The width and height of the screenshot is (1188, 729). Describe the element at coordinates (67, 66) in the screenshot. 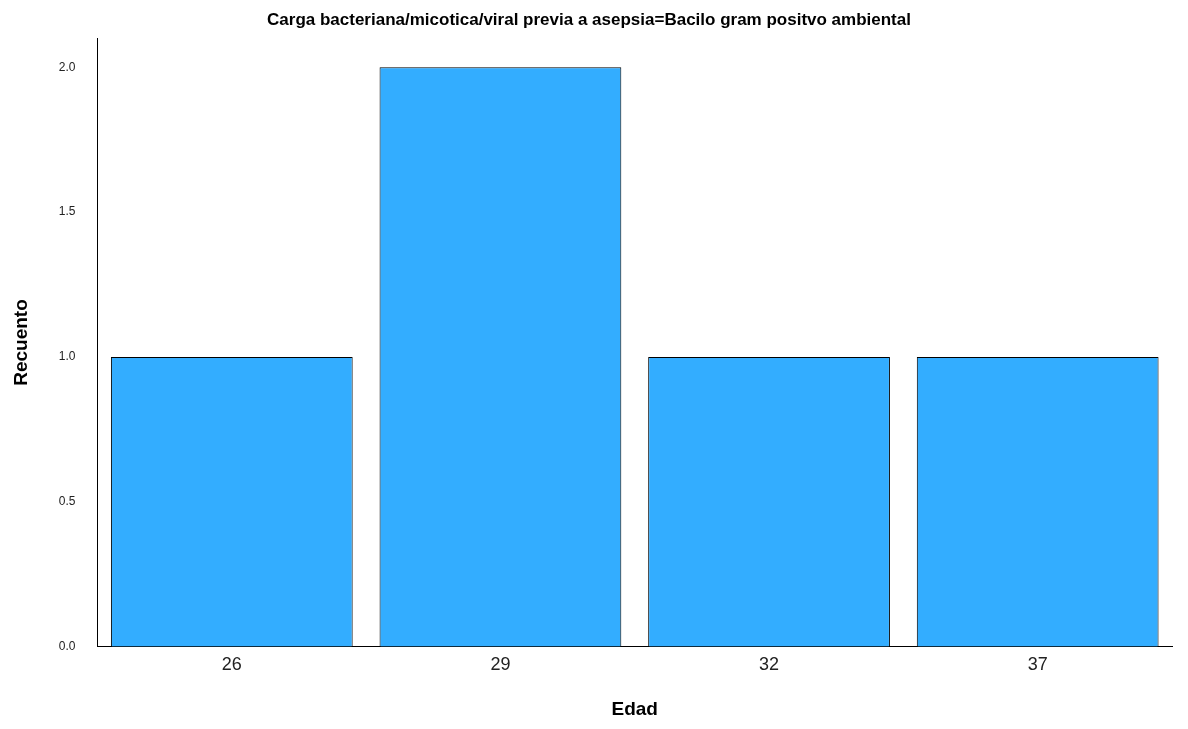

I see `y-tick-label: 2.0` at that location.